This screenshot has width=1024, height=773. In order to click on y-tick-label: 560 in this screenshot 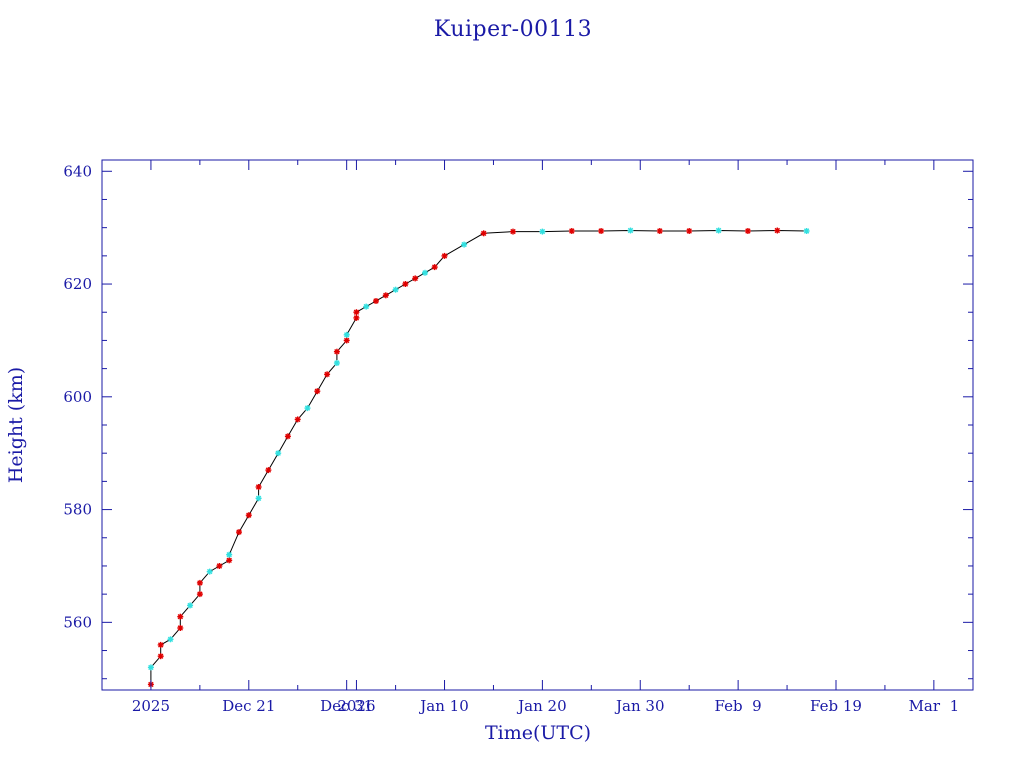, I will do `click(77, 622)`.